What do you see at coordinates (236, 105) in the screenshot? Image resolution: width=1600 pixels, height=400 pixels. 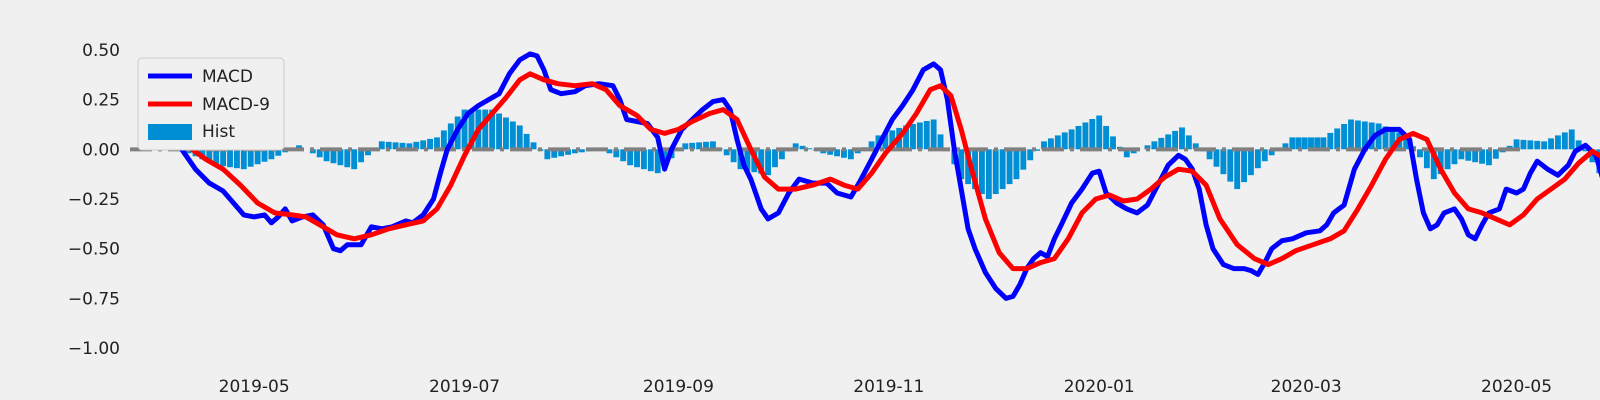 I see `legend-label-macd-9: MACD-9` at bounding box center [236, 105].